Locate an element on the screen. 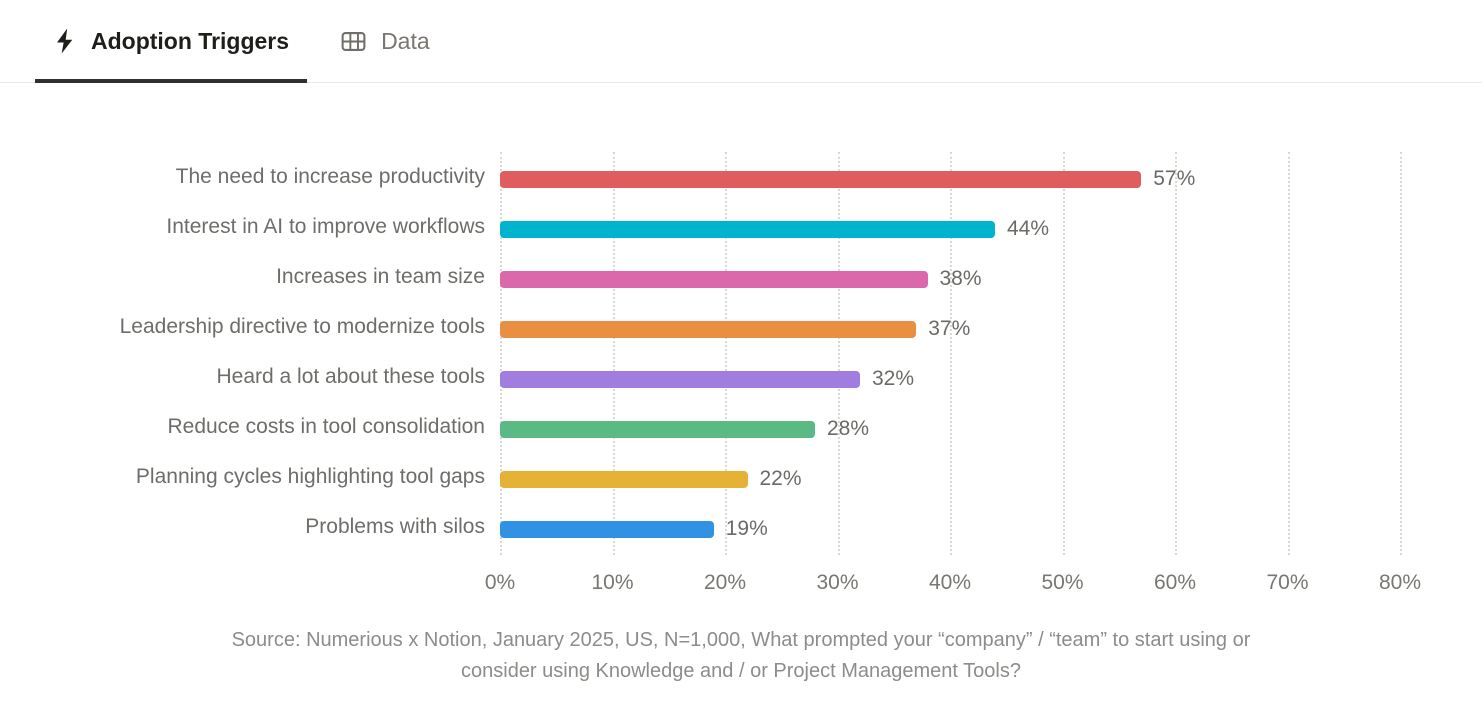 The image size is (1482, 722). x-tick-label: 0% is located at coordinates (500, 582).